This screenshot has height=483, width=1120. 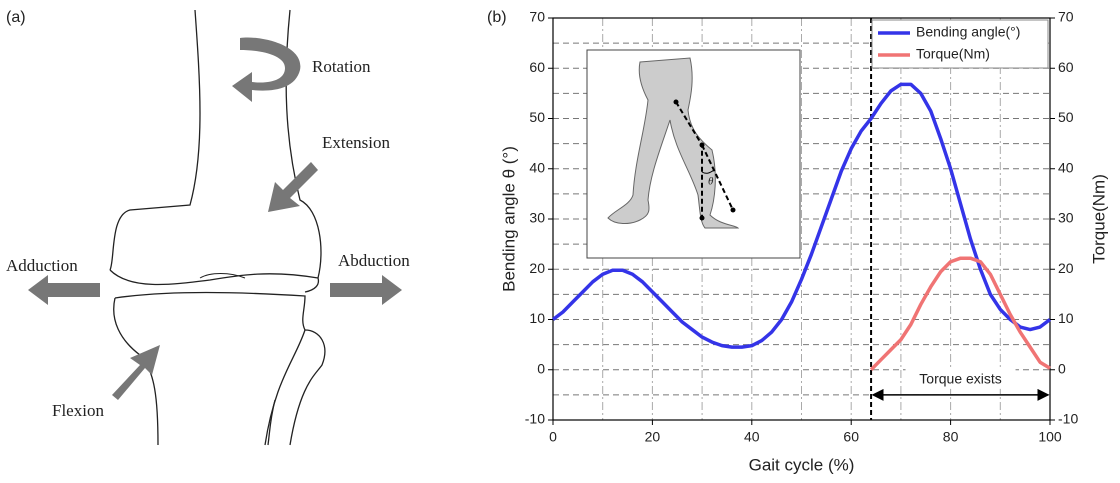 What do you see at coordinates (960, 313) in the screenshot?
I see `series-line` at bounding box center [960, 313].